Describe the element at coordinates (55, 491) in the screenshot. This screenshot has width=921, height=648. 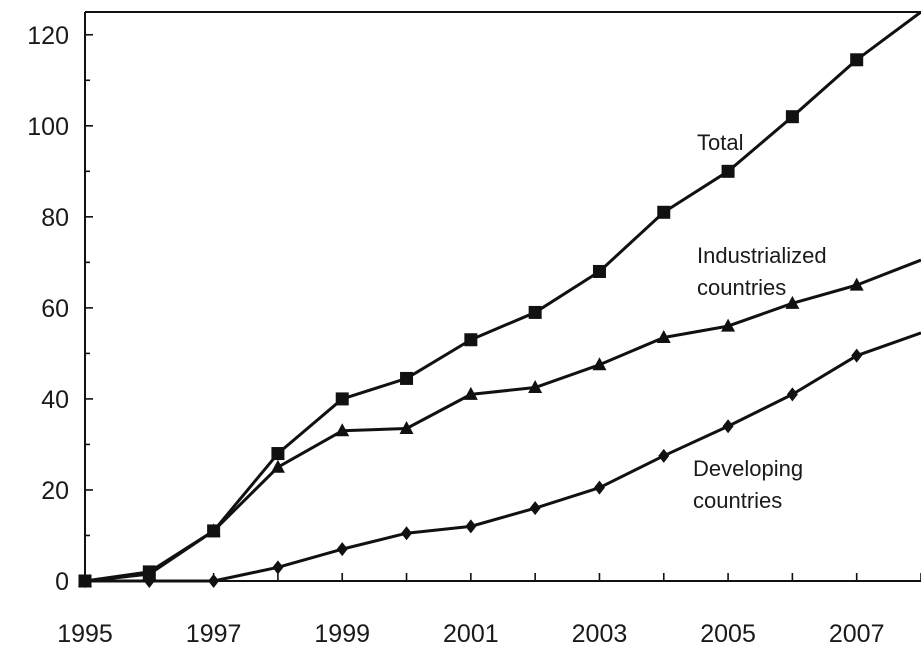
I see `y-tick-label: 20` at that location.